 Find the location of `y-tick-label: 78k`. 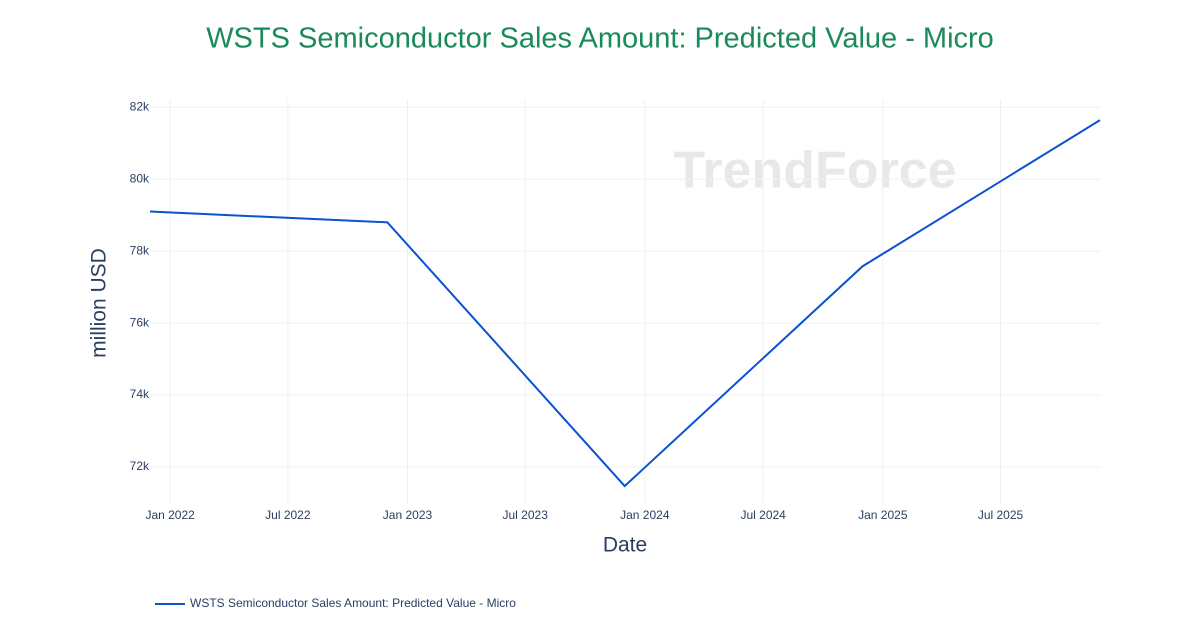

y-tick-label: 78k is located at coordinates (140, 250).